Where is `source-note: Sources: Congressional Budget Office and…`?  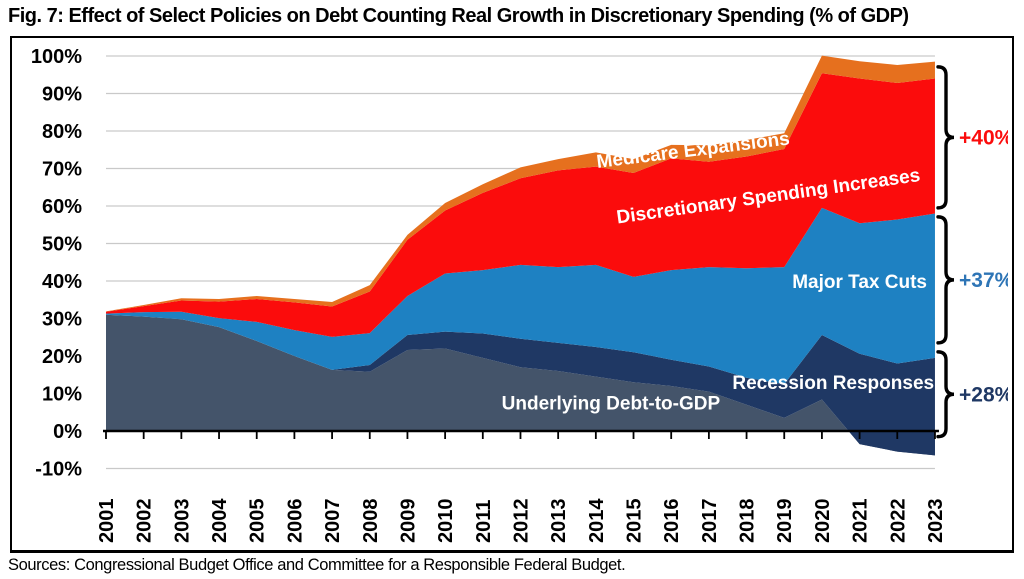 source-note: Sources: Congressional Budget Office and… is located at coordinates (317, 565).